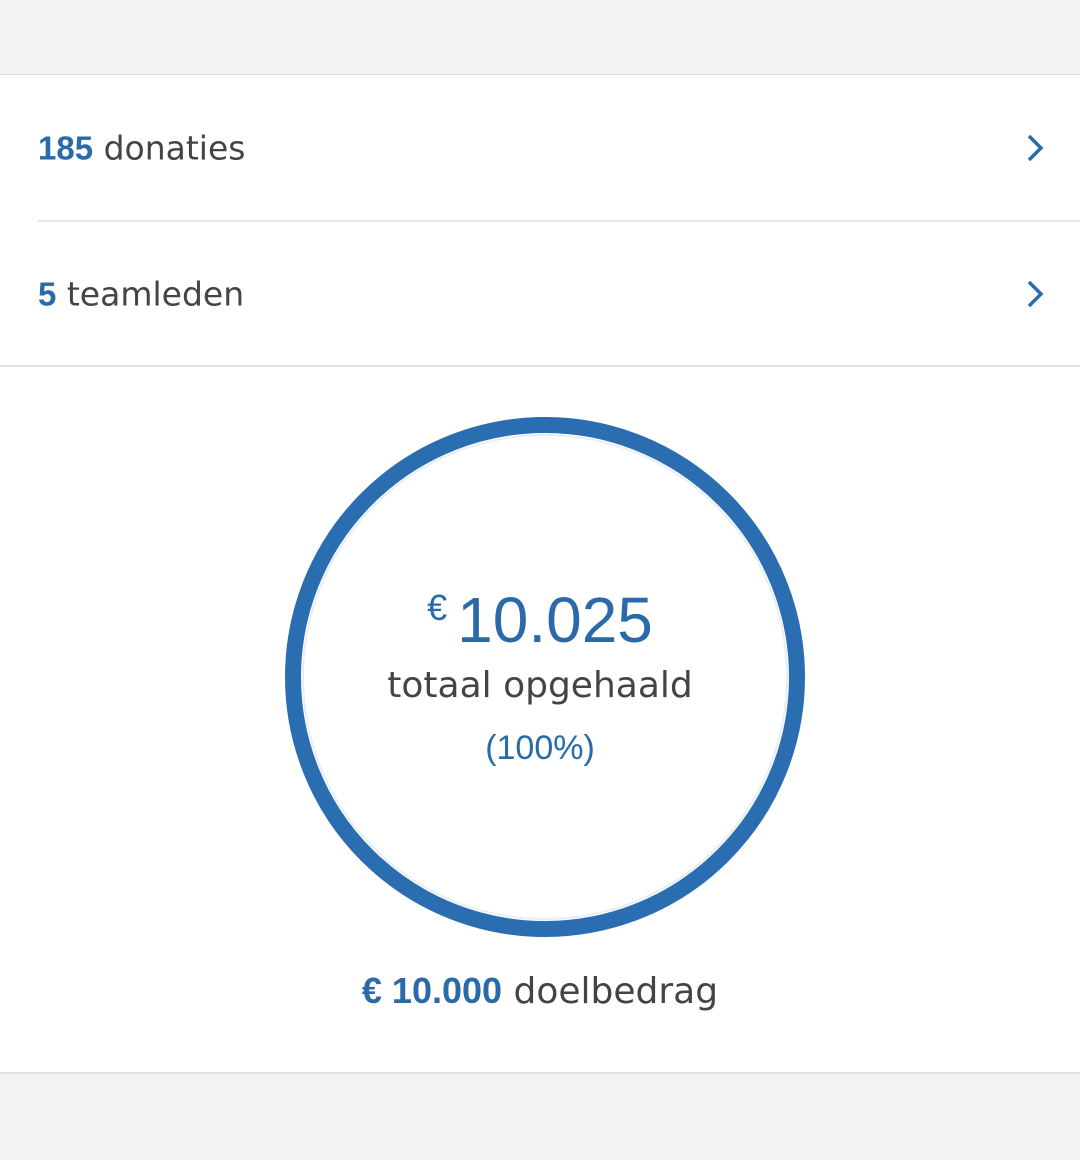  I want to click on row-count: 185, so click(66, 147).